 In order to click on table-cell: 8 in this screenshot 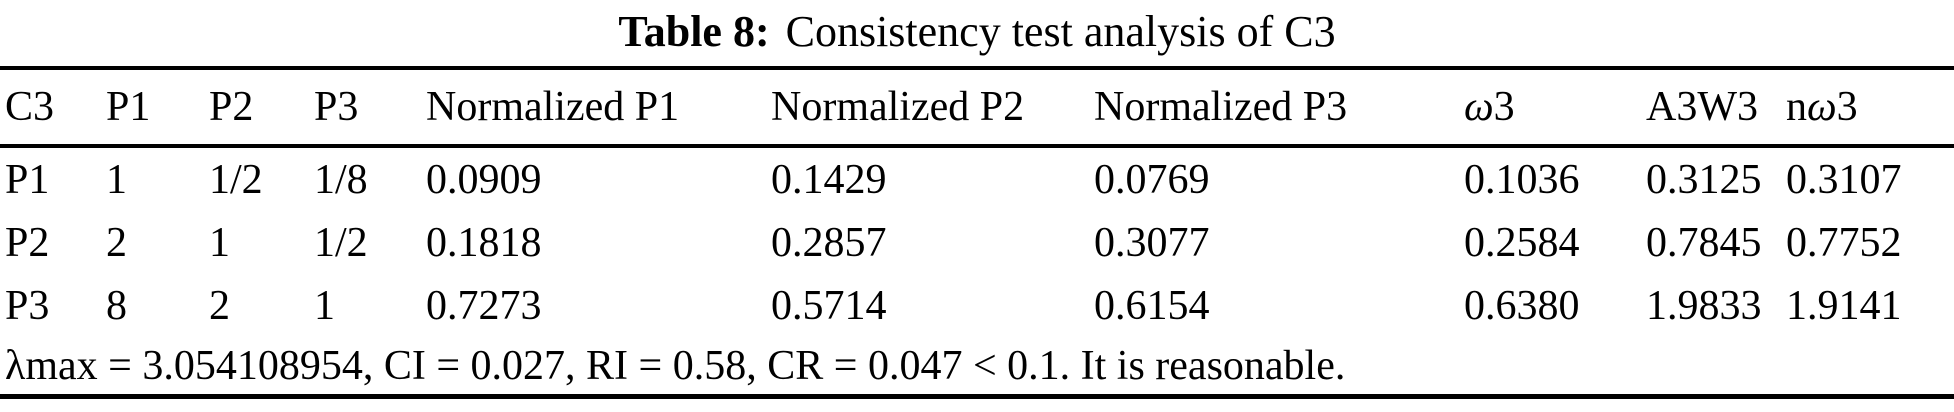, I will do `click(116, 305)`.